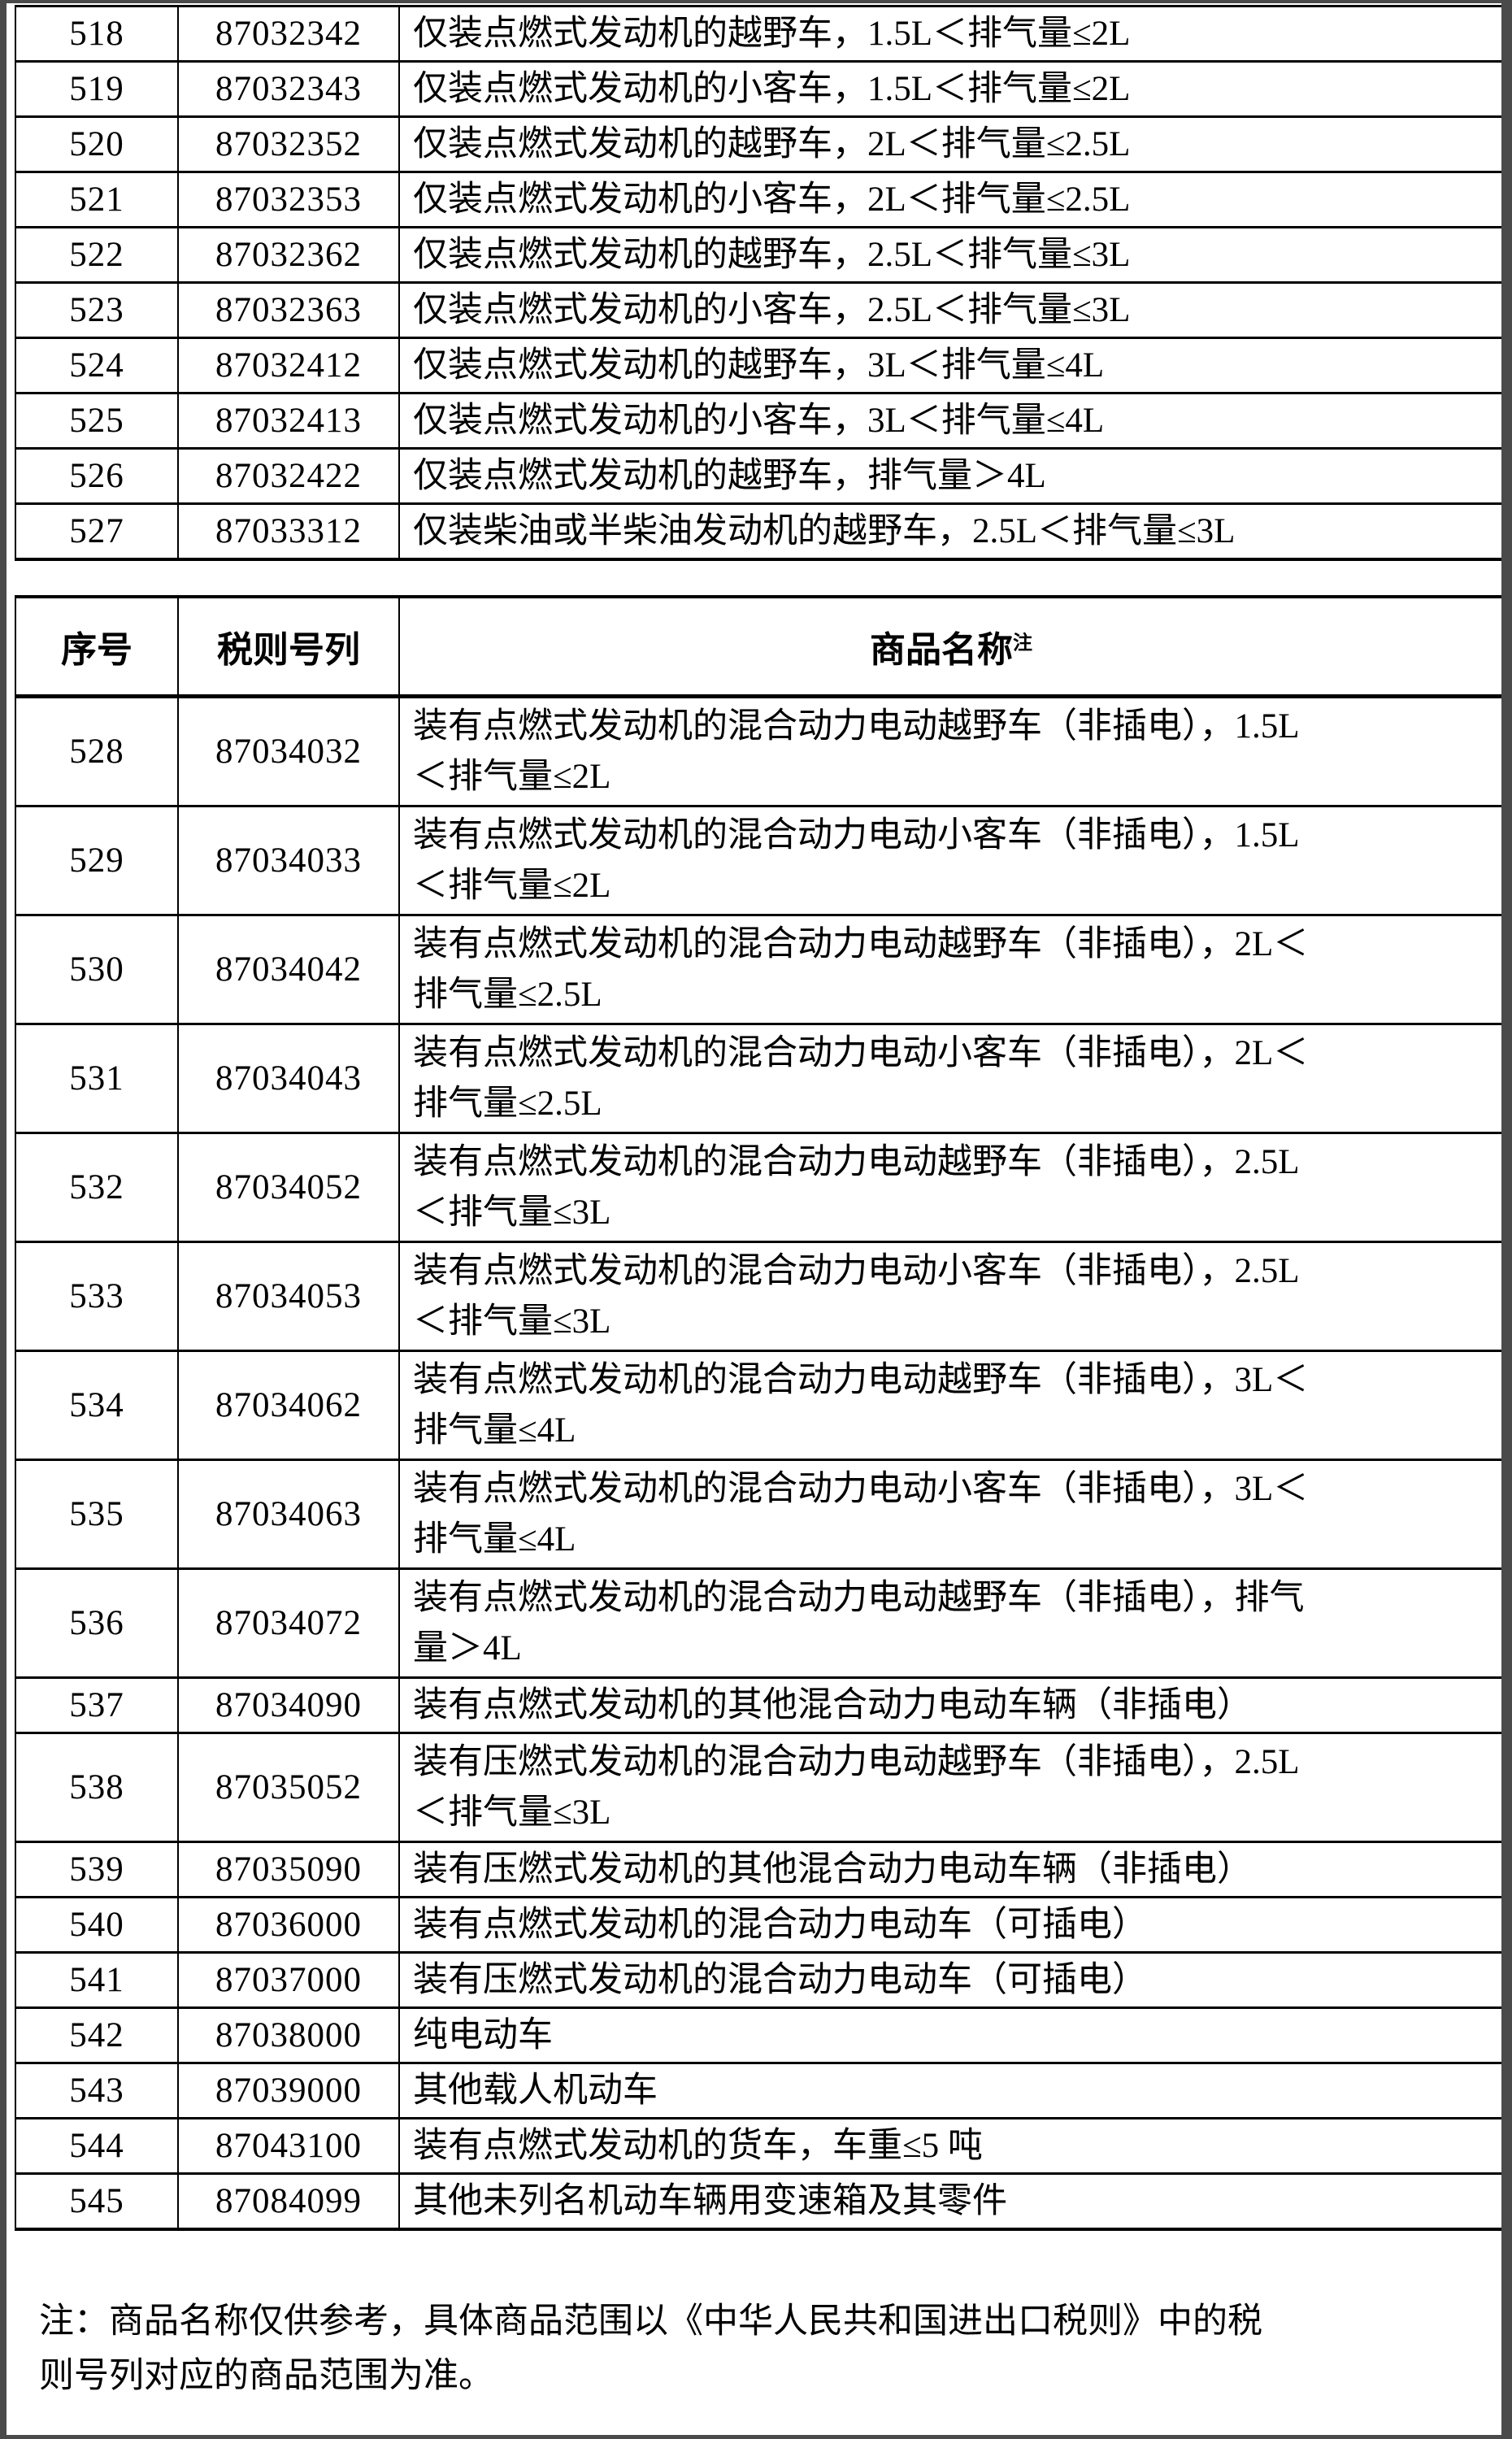 Image resolution: width=1512 pixels, height=2439 pixels. What do you see at coordinates (97, 1787) in the screenshot?
I see `serial-cell: 538` at bounding box center [97, 1787].